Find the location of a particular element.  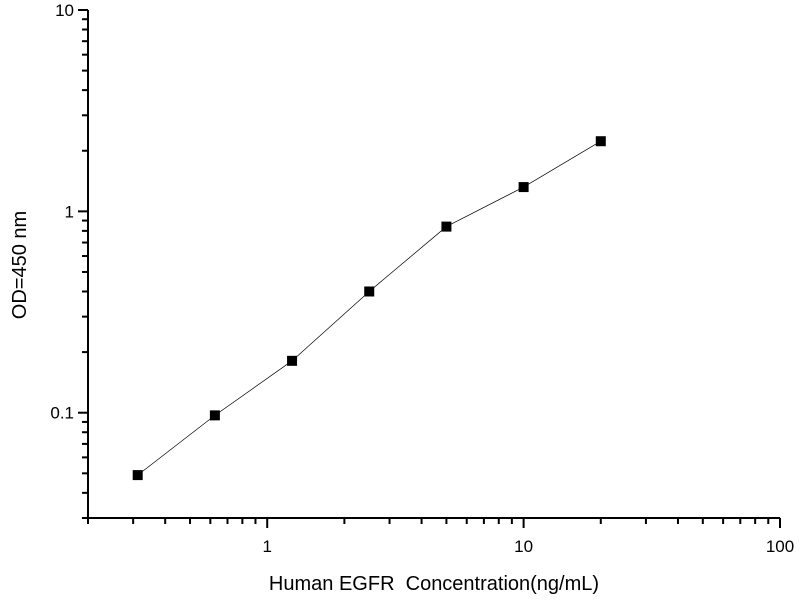

x-axis-label: Human EGFR Concentration(ng/mL) is located at coordinates (434, 584).